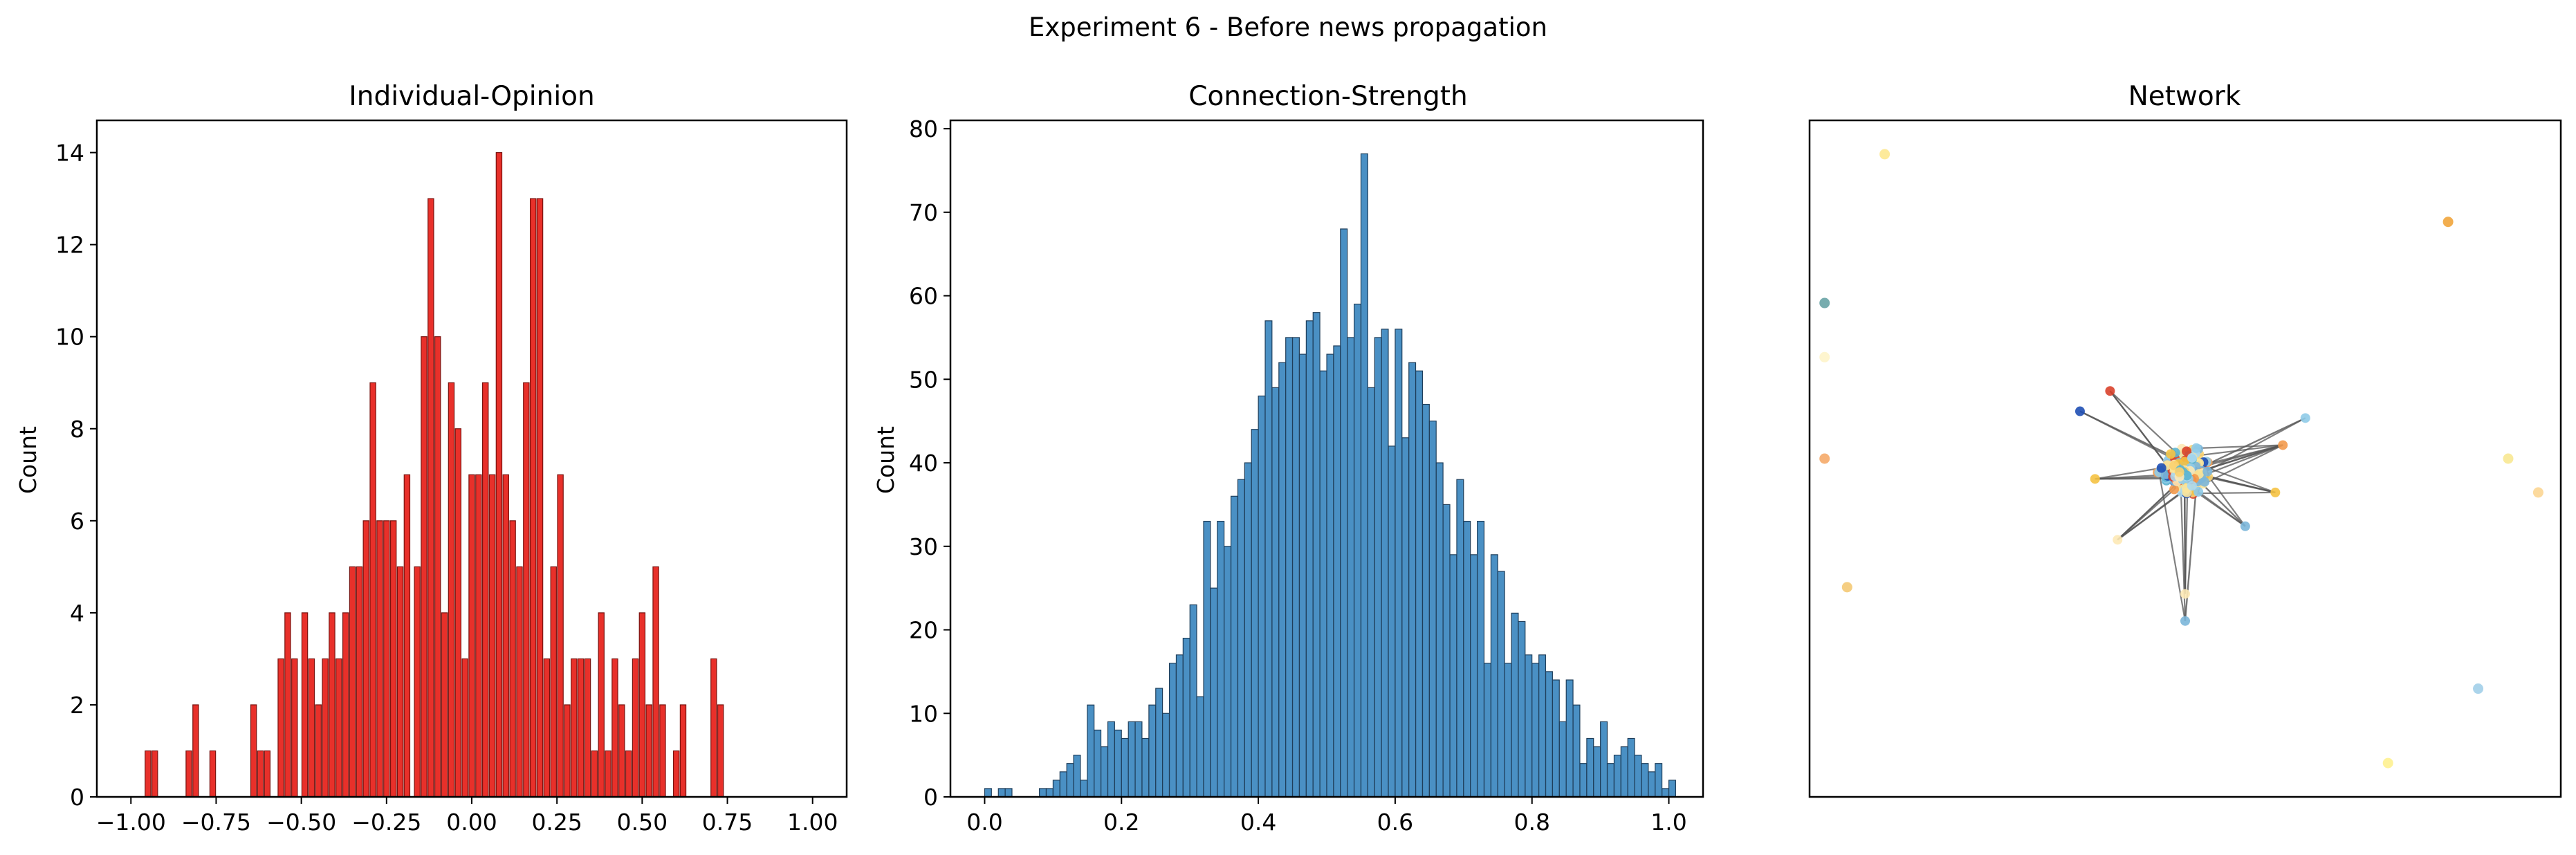 This screenshot has width=2576, height=855. What do you see at coordinates (386, 822) in the screenshot?
I see `x-tick-label: −0.25` at bounding box center [386, 822].